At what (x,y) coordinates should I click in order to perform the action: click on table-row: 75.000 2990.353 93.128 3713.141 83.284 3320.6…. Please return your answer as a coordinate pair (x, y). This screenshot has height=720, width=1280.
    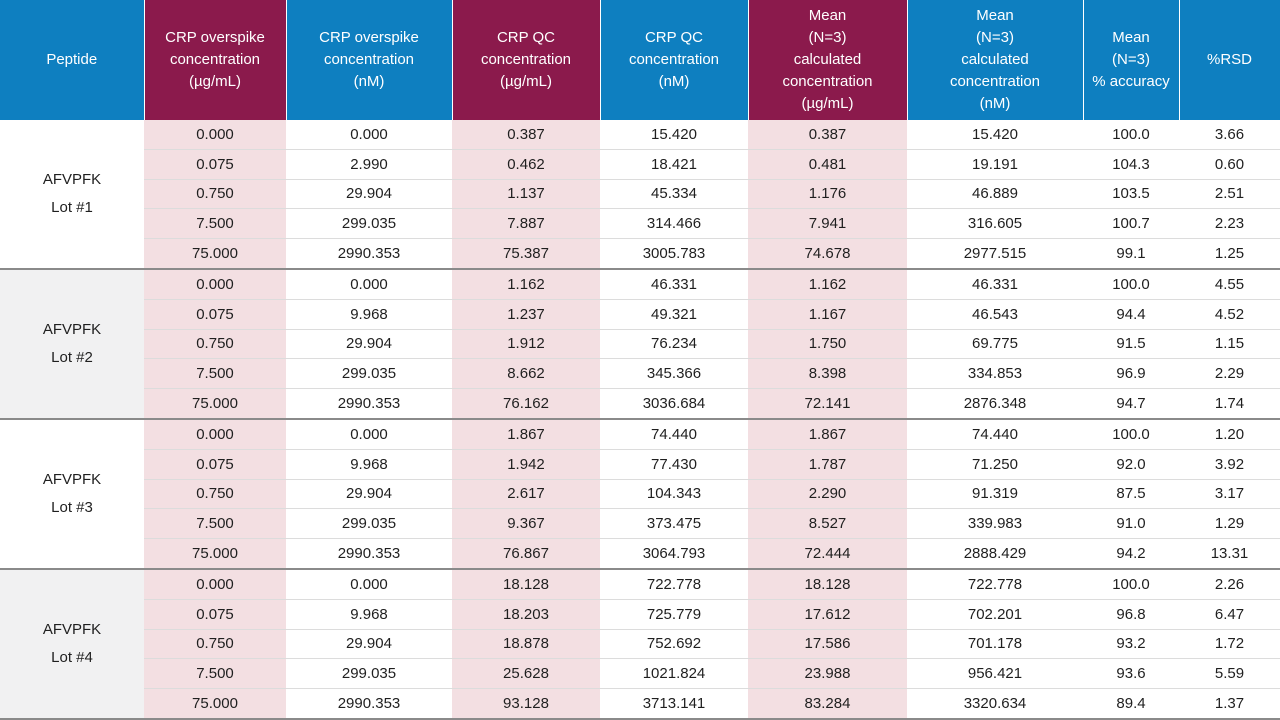
    Looking at the image, I should click on (640, 703).